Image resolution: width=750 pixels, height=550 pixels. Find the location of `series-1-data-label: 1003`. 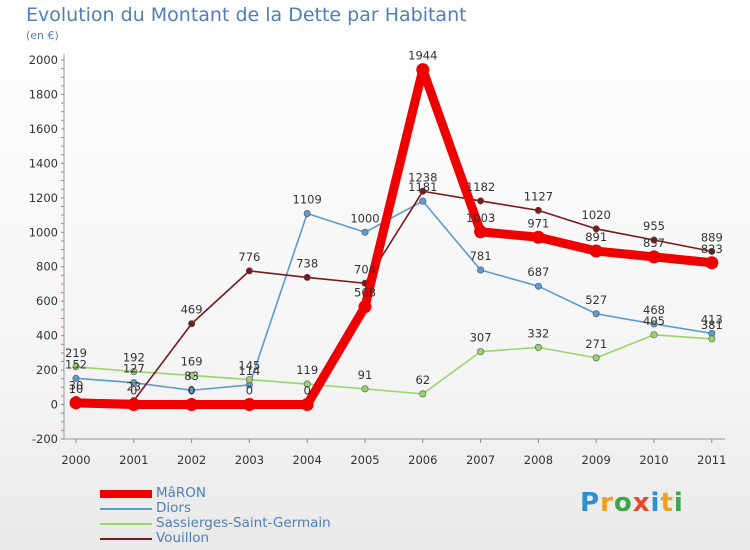

series-1-data-label: 1003 is located at coordinates (480, 218).